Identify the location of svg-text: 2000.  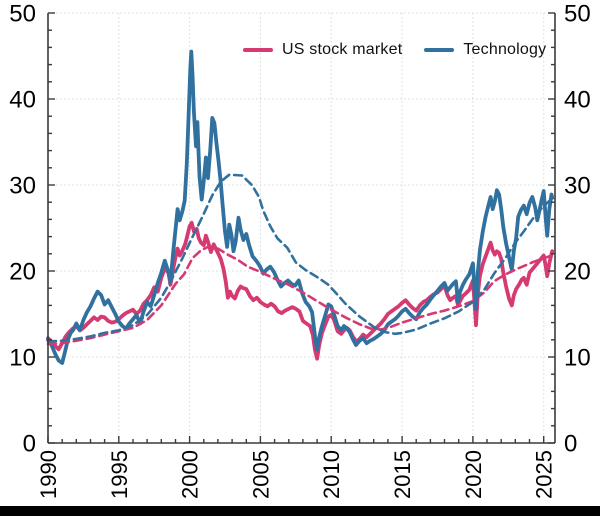
(190, 474).